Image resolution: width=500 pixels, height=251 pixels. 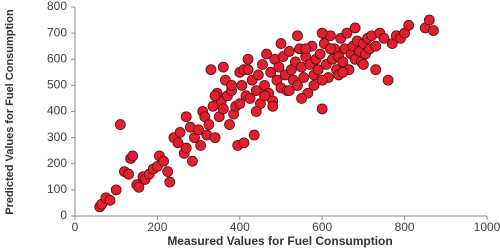 I want to click on y-axis-title: Predicted Values for Fuel Consumption, so click(x=10, y=112).